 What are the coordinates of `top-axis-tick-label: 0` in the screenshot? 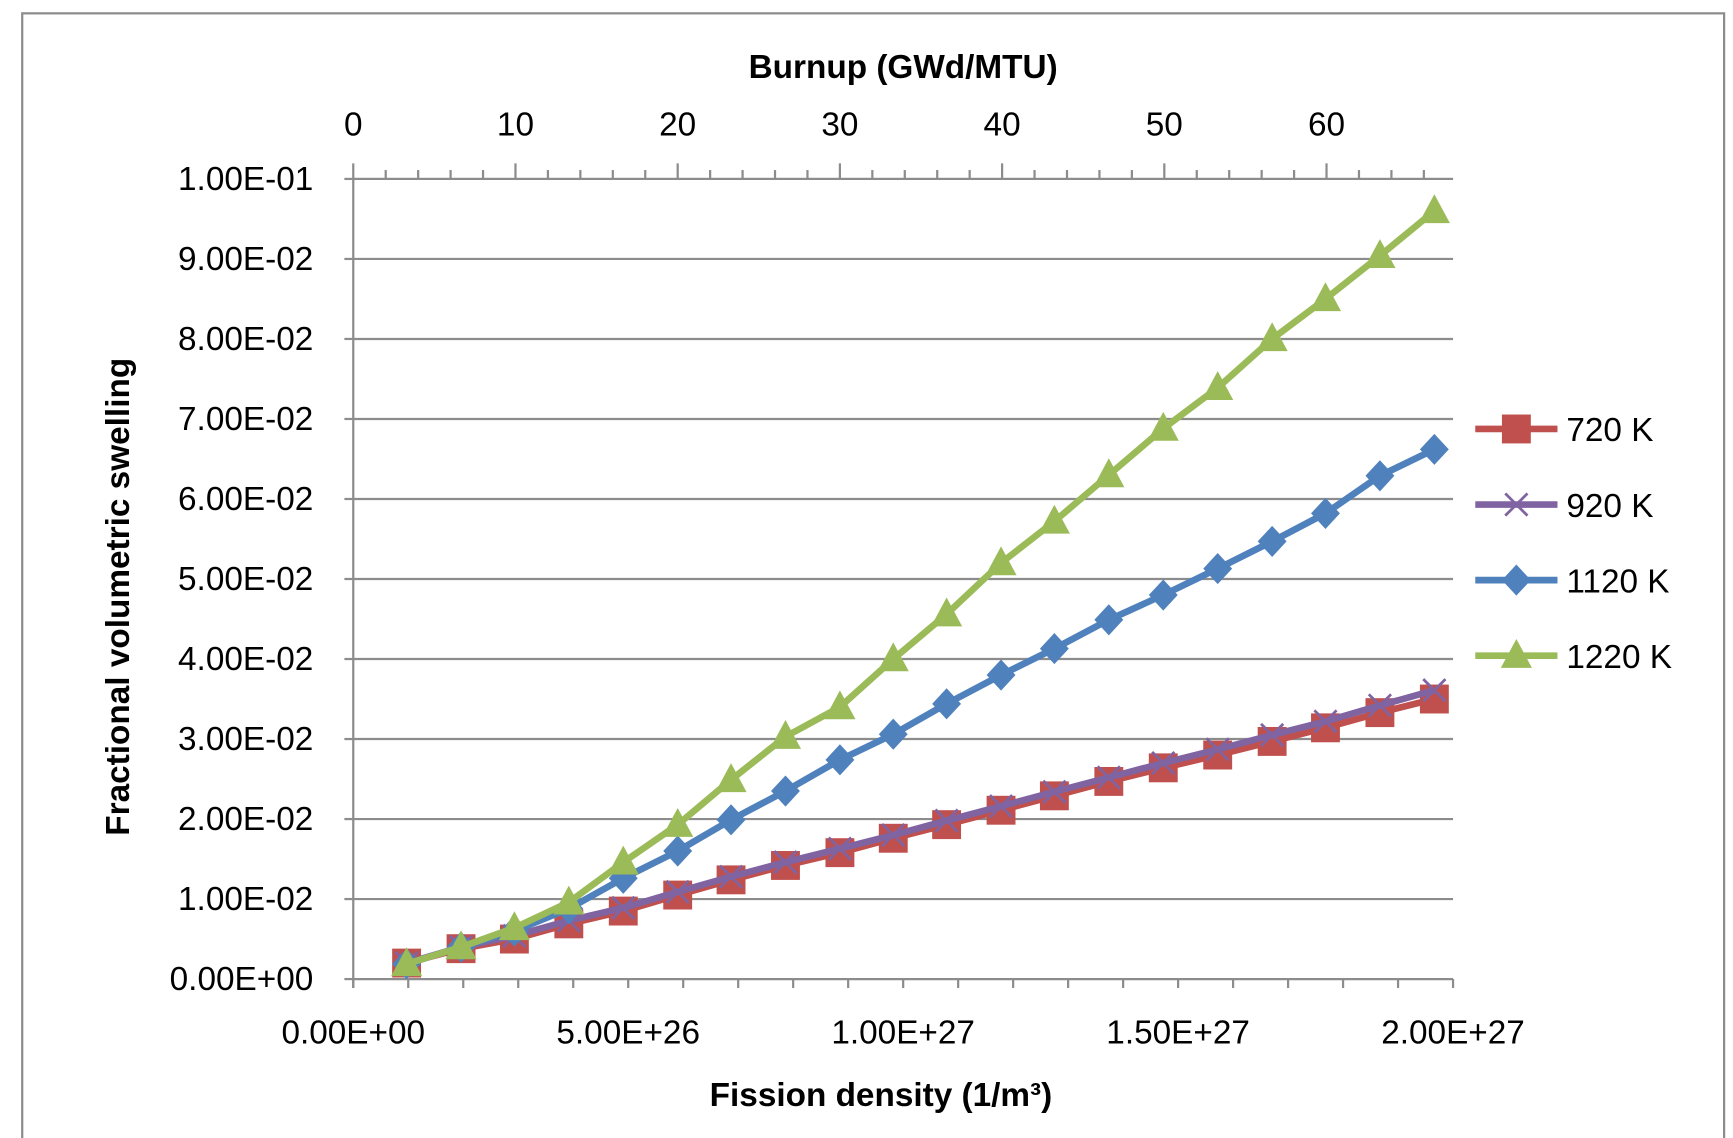 It's located at (353, 125).